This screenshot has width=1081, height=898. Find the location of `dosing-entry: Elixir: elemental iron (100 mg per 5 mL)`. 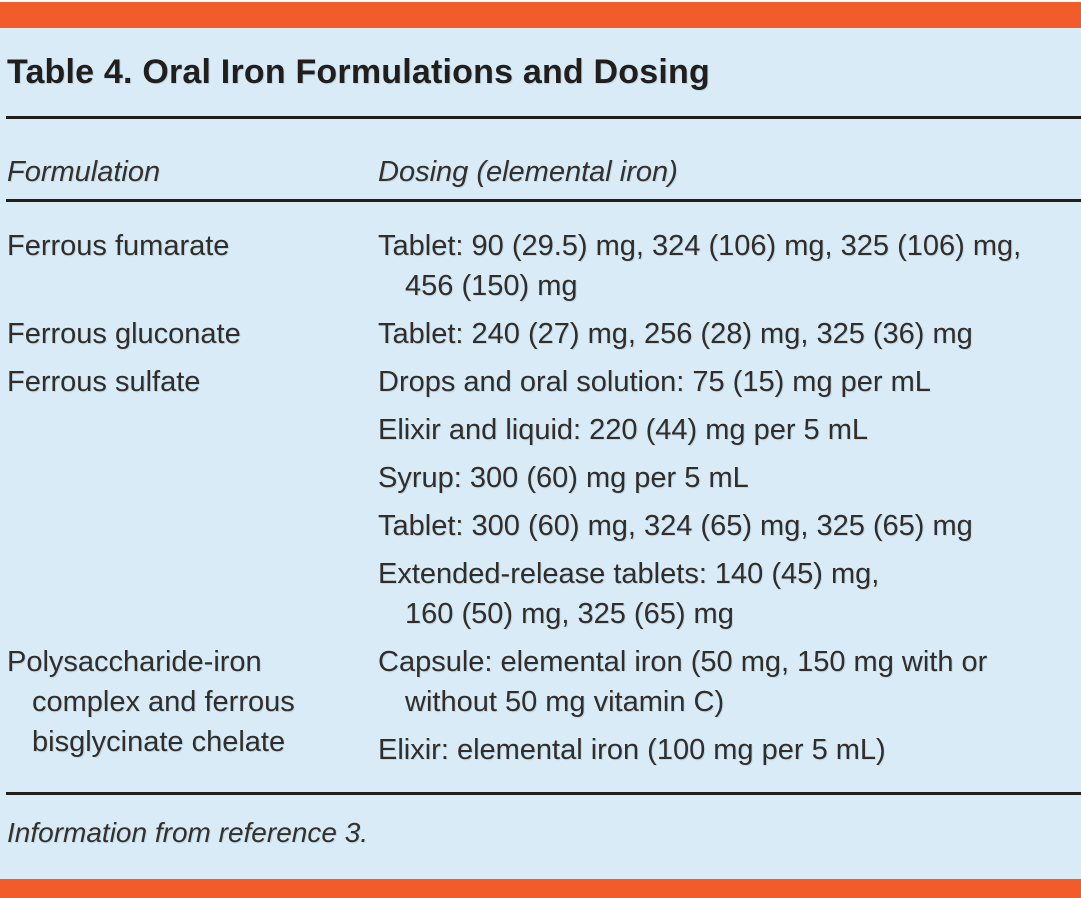

dosing-entry: Elixir: elemental iron (100 mg per 5 mL) is located at coordinates (729, 750).